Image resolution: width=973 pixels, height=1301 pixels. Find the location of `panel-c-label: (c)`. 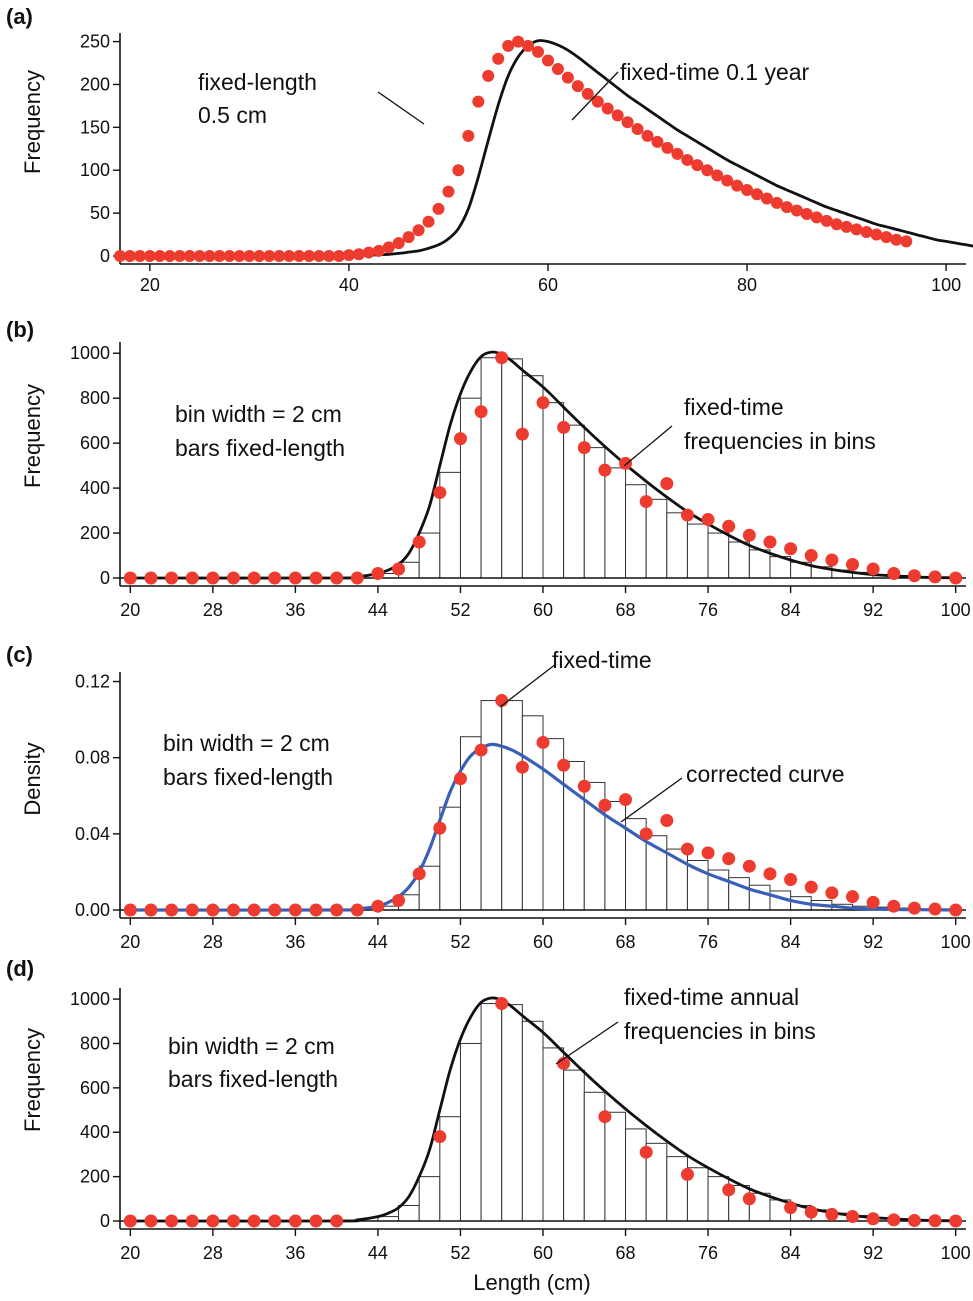

panel-c-label: (c) is located at coordinates (19, 654).